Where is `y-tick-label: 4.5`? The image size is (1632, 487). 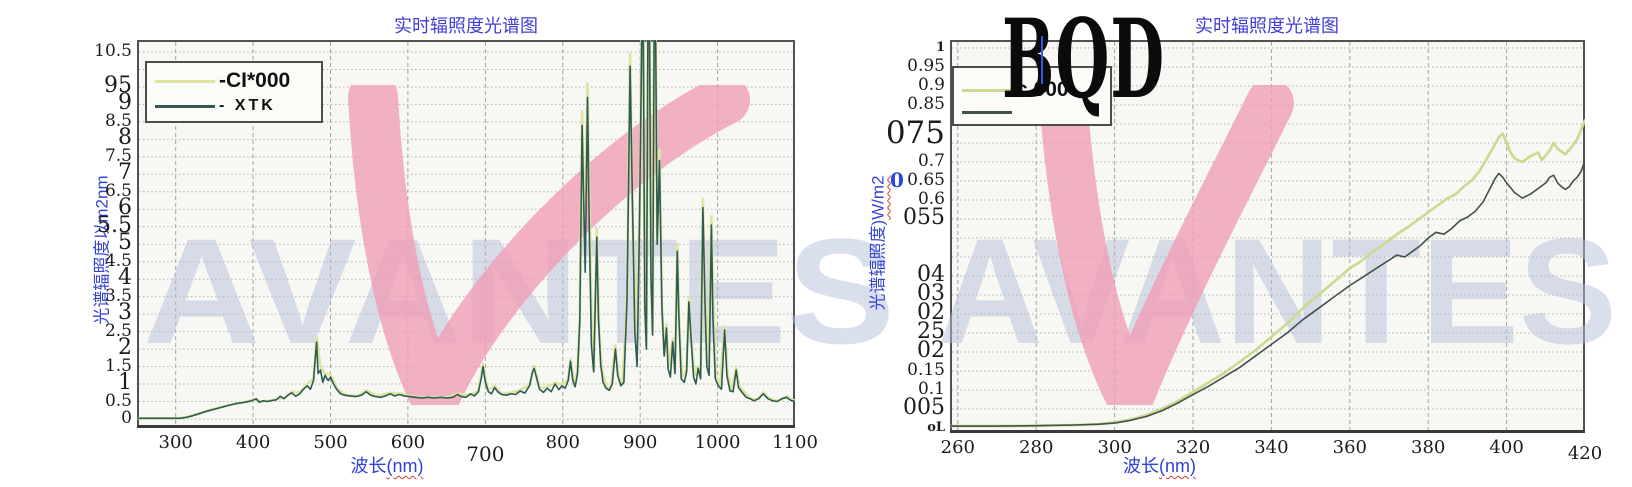
y-tick-label: 4.5 is located at coordinates (118, 260).